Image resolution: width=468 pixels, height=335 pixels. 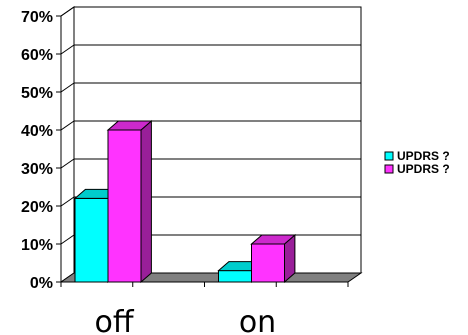 I want to click on y-tick-label: 60%, so click(x=37, y=55).